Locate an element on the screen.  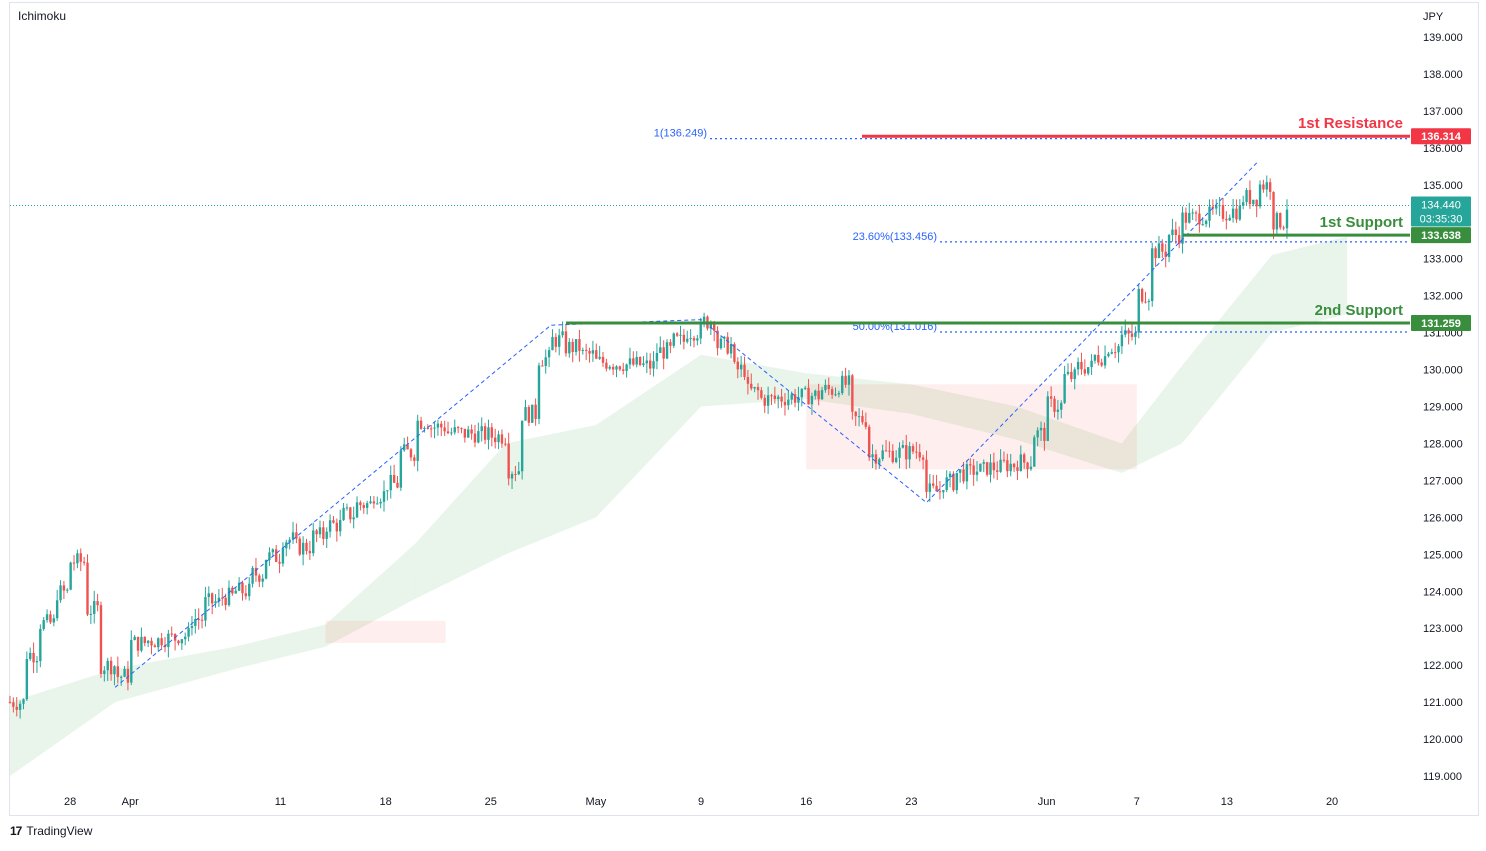
resistance-1-price-tag is located at coordinates (1441, 136).